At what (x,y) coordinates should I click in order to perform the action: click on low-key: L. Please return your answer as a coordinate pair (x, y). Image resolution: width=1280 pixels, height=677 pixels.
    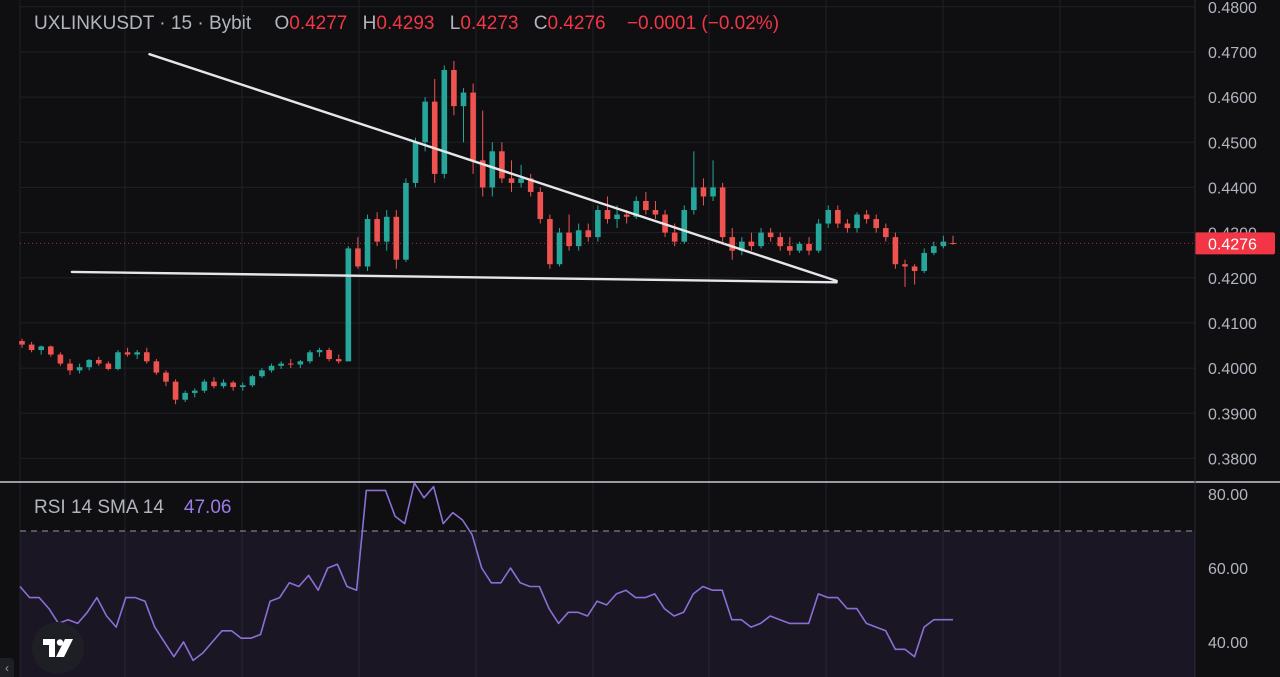
    Looking at the image, I should click on (455, 23).